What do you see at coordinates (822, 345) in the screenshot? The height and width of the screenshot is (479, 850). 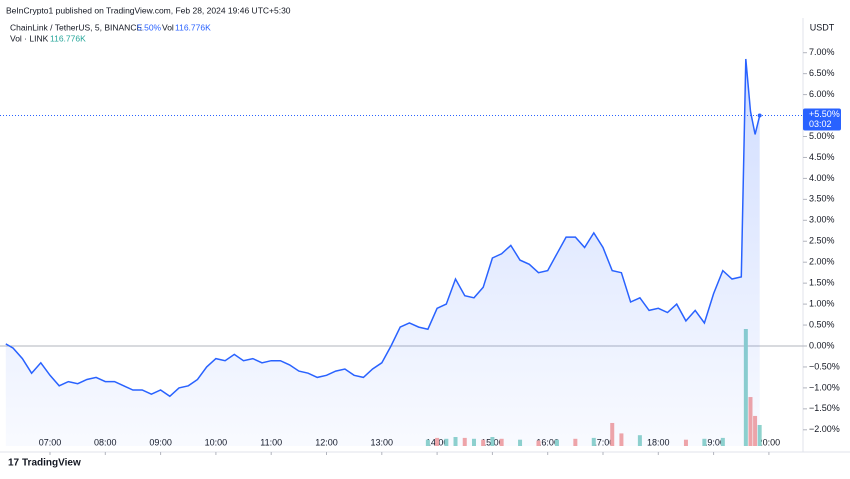 I see `y-tick-label: 0.00%` at bounding box center [822, 345].